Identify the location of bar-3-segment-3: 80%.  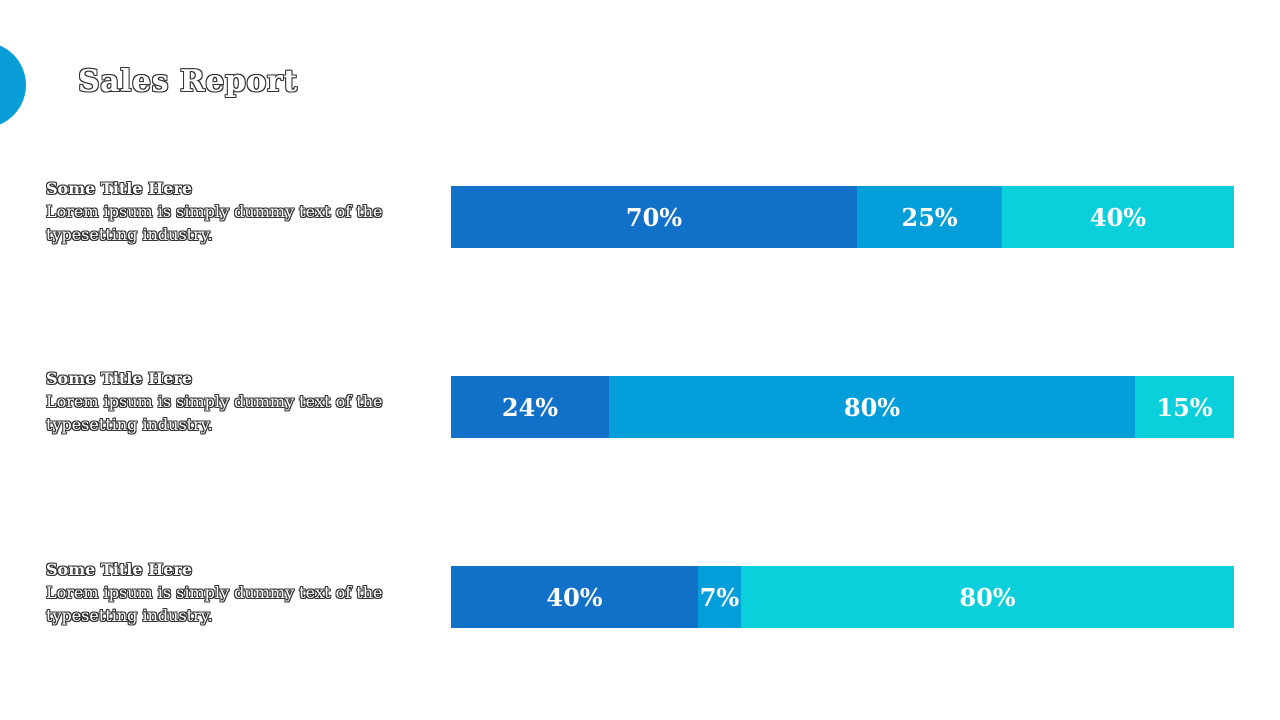
(987, 597).